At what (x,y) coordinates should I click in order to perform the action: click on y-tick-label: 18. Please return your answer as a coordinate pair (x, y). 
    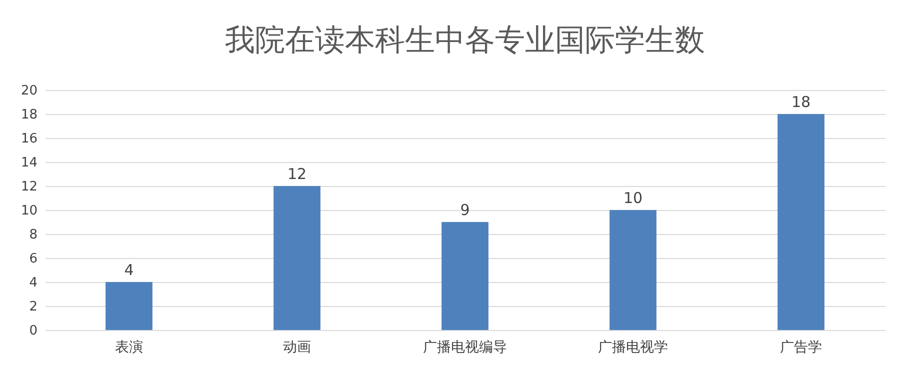
    Looking at the image, I should click on (29, 115).